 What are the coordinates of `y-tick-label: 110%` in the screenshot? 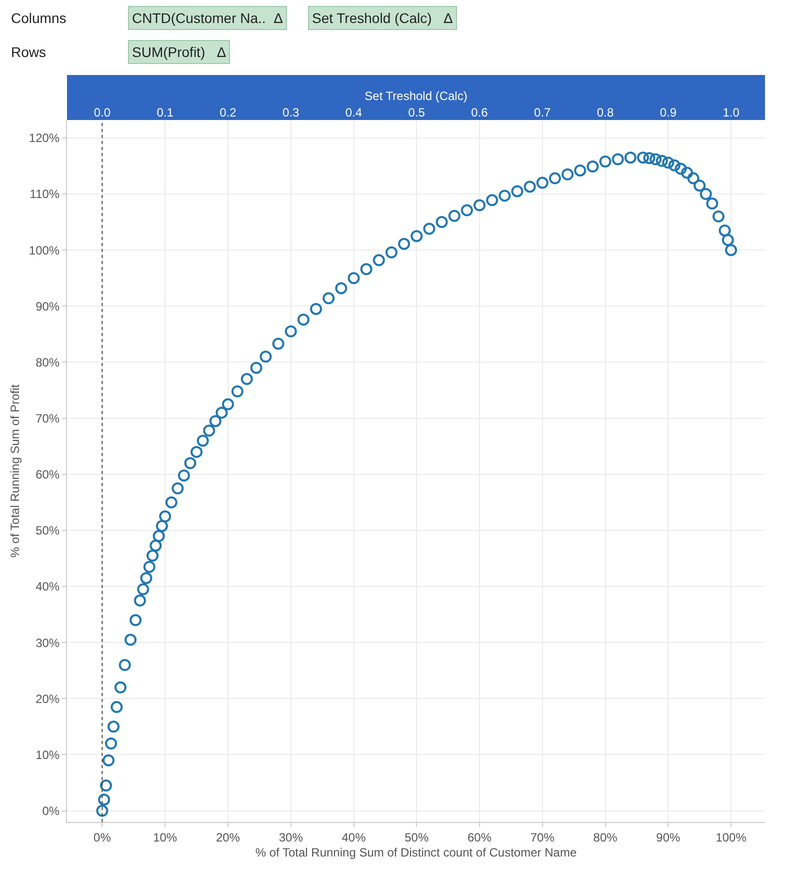 It's located at (45, 194).